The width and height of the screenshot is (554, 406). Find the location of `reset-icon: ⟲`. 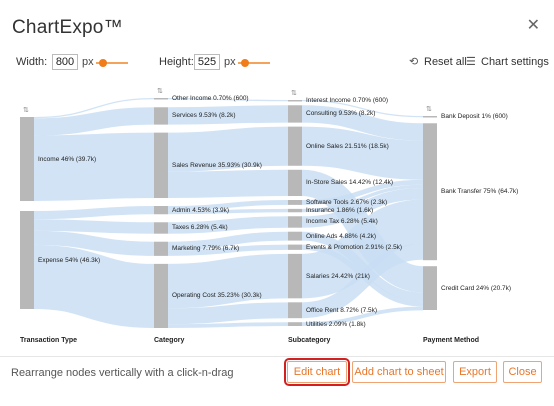

reset-icon: ⟲ is located at coordinates (414, 62).